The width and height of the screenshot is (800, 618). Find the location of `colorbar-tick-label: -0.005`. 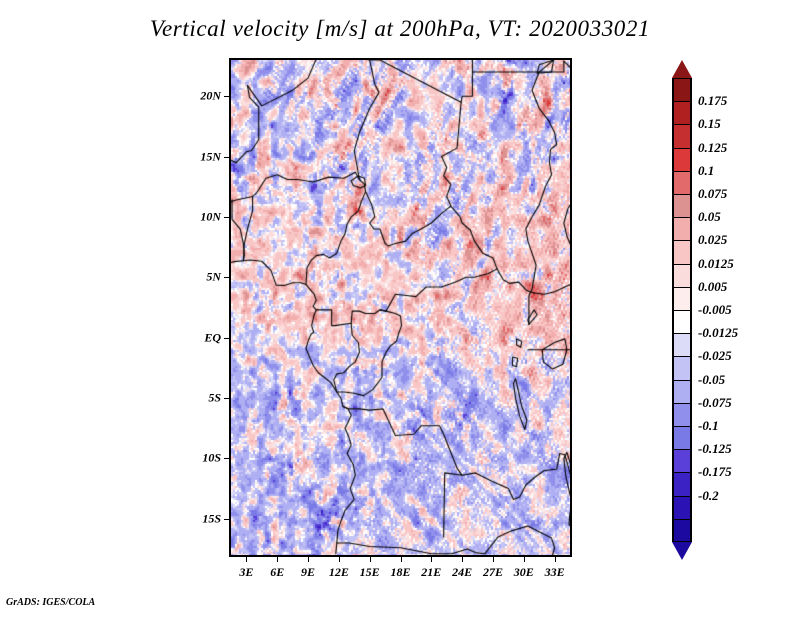

colorbar-tick-label: -0.005 is located at coordinates (715, 309).